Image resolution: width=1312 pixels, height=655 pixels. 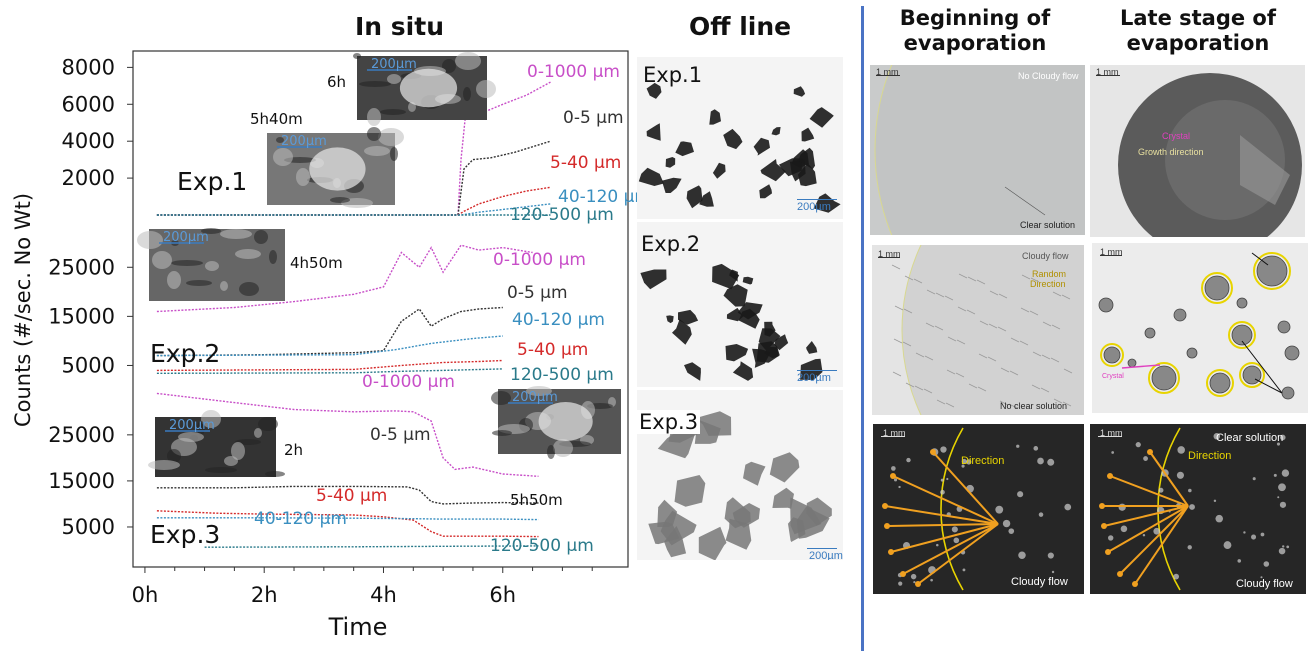 I want to click on r1c1-label2: Clear solution, so click(x=1048, y=225).